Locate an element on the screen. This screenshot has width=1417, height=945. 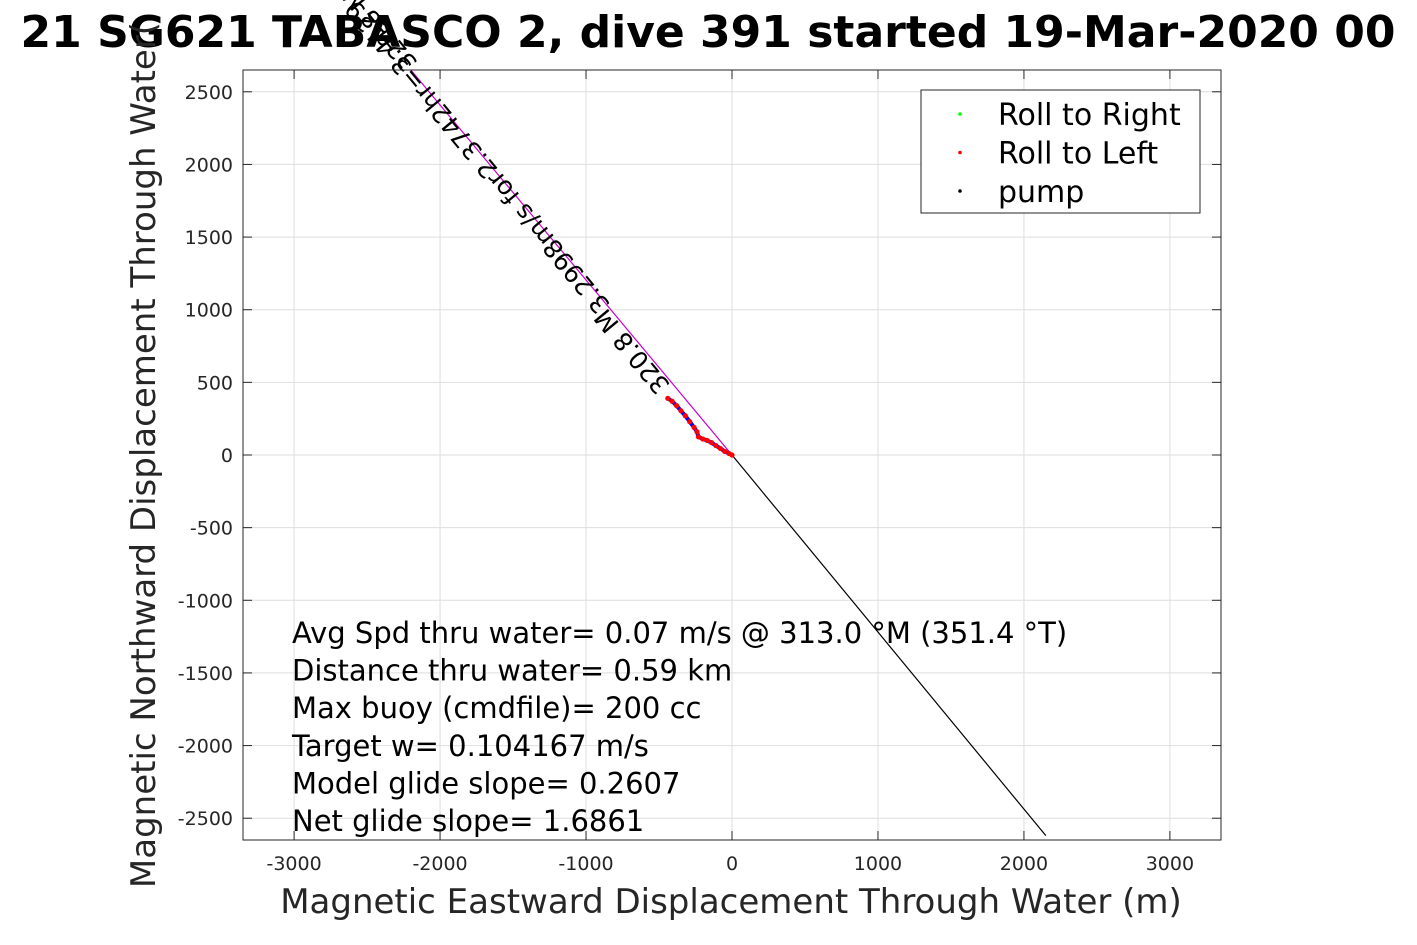
x-tick-label: 1000 is located at coordinates (878, 864).